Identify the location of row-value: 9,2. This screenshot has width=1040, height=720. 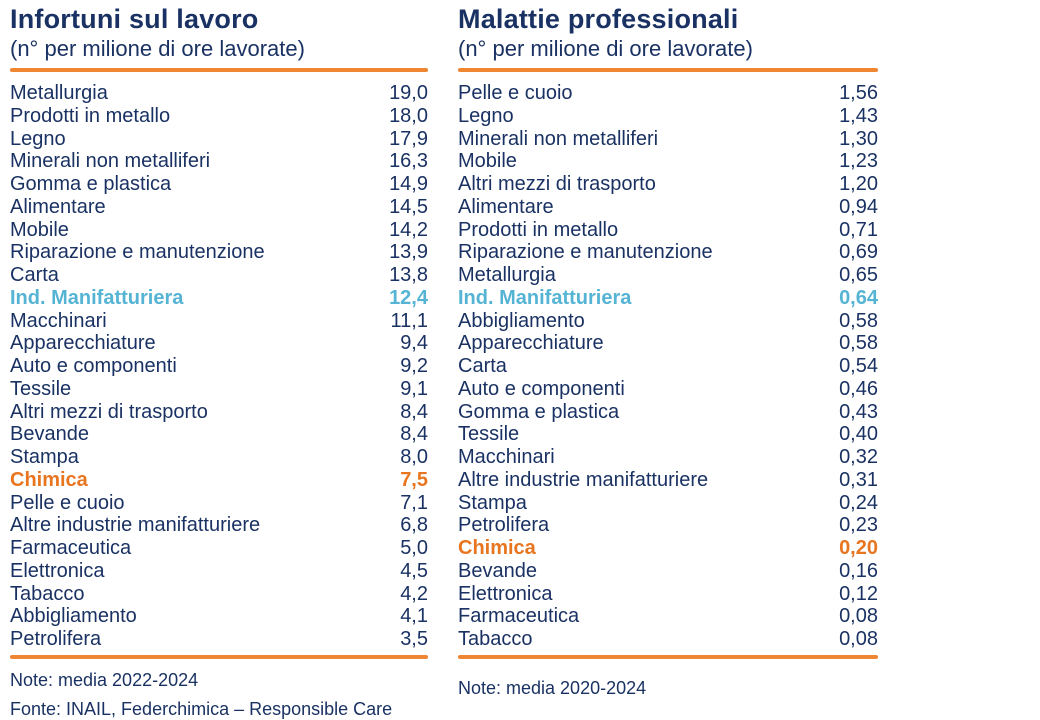
(414, 366).